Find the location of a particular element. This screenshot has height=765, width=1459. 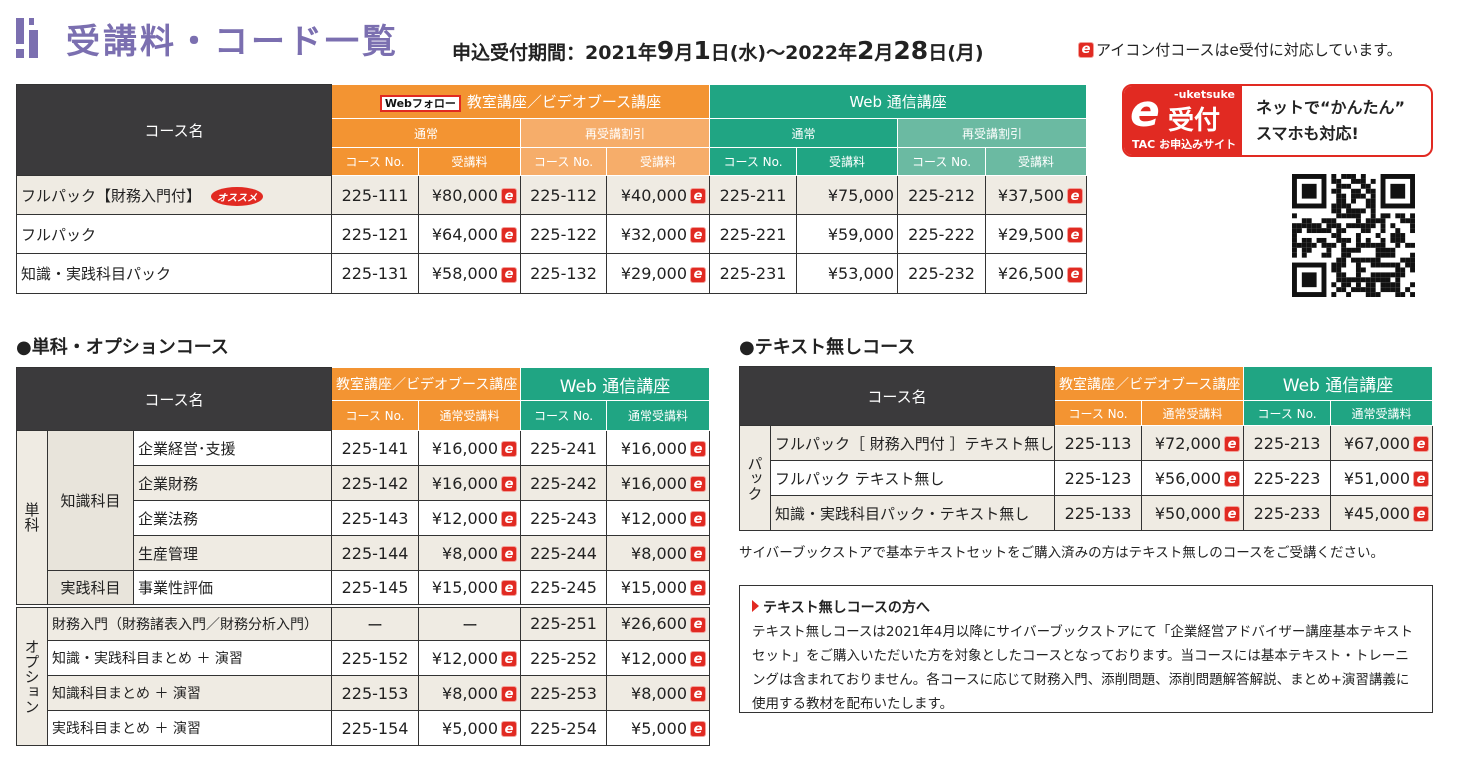

table-row: 実践科目まとめ ＋ 演習 225-154 ¥5,000 e 225-254 ¥5,000 e is located at coordinates (364, 728).